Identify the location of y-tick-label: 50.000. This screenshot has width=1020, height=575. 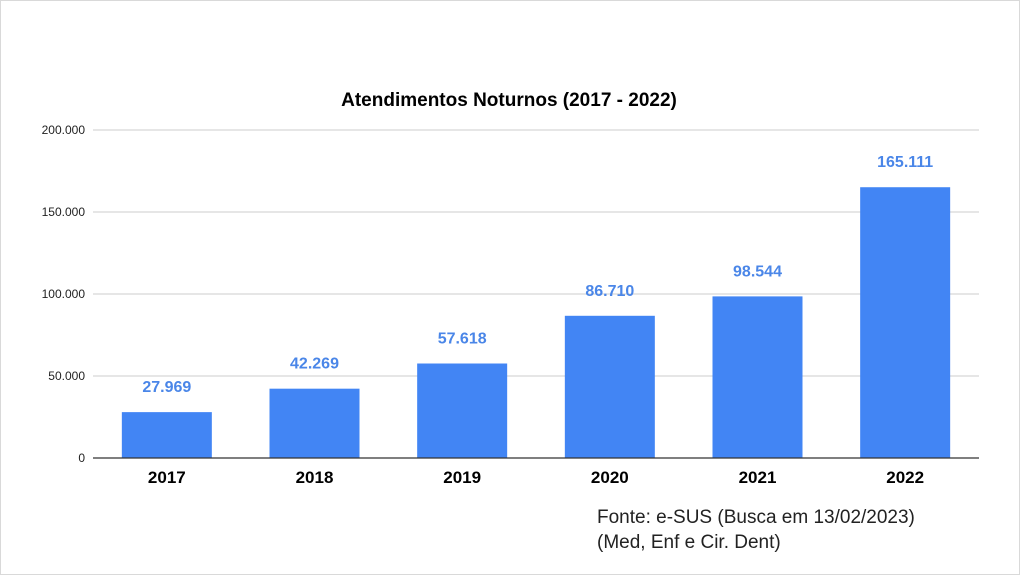
(66, 376).